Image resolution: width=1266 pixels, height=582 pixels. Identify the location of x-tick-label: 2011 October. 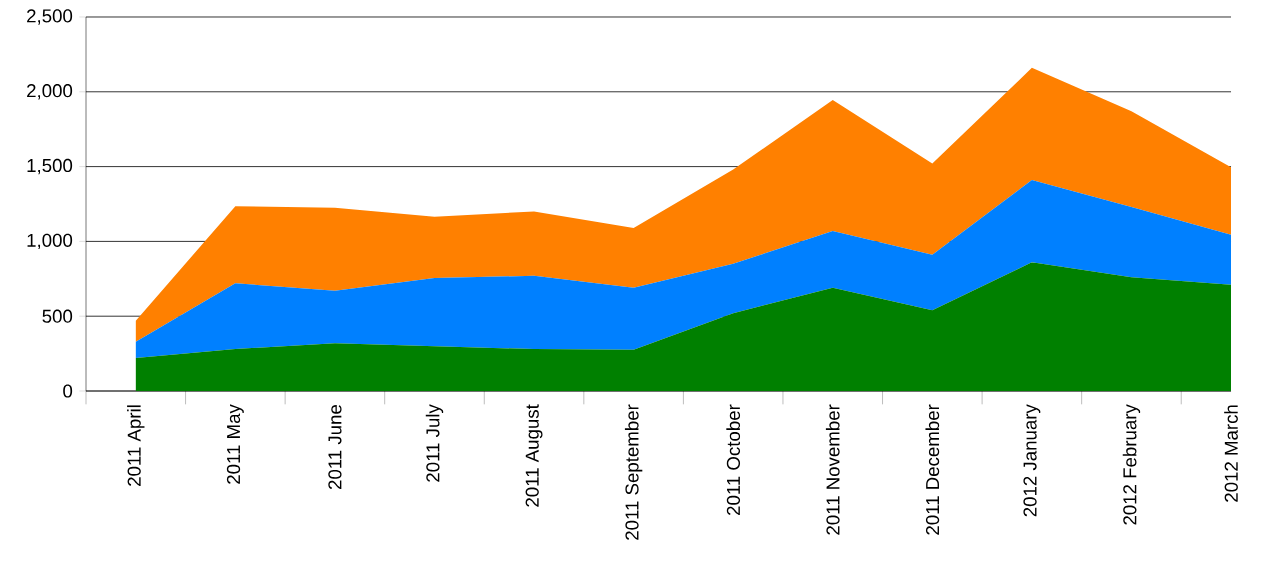
(733, 459).